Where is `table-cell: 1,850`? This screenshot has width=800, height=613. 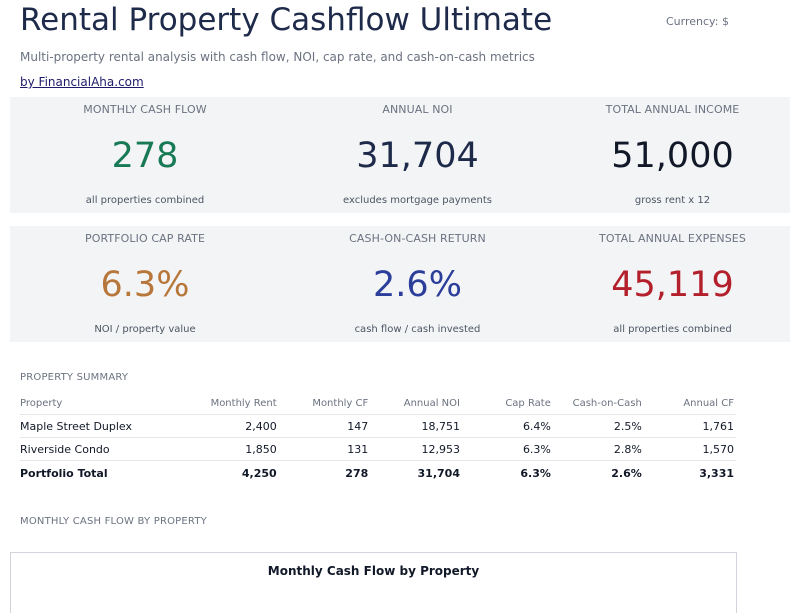
table-cell: 1,850 is located at coordinates (228, 449).